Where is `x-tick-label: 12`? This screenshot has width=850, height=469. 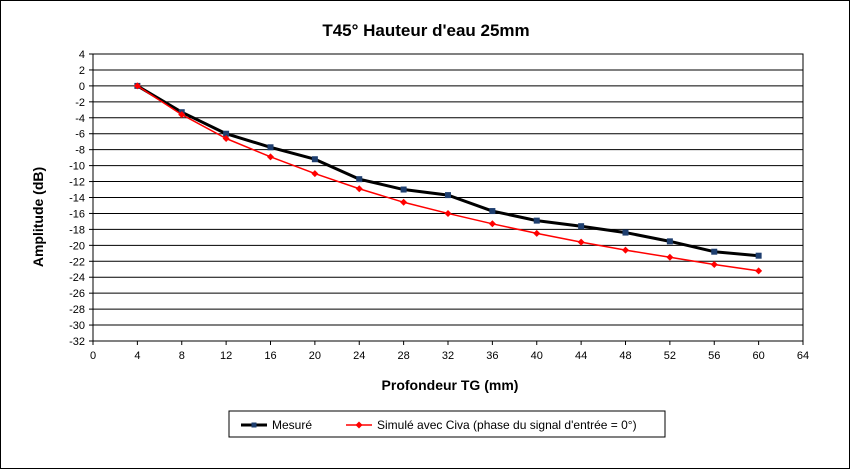 x-tick-label: 12 is located at coordinates (226, 356).